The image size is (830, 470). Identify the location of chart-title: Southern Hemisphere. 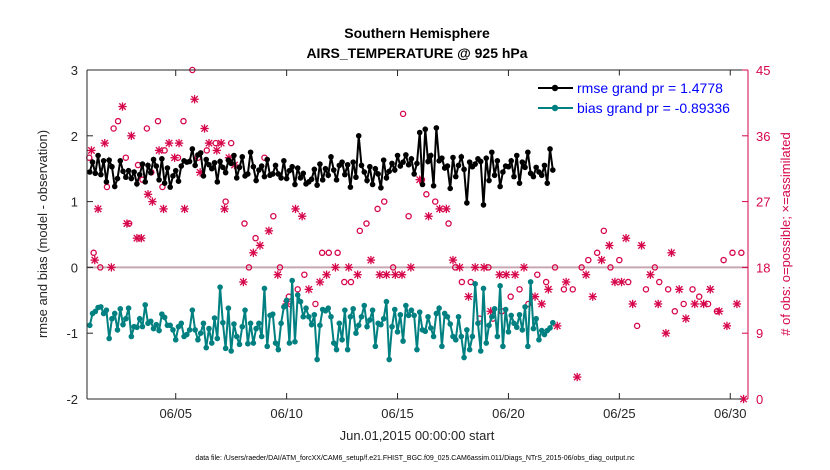
(417, 33).